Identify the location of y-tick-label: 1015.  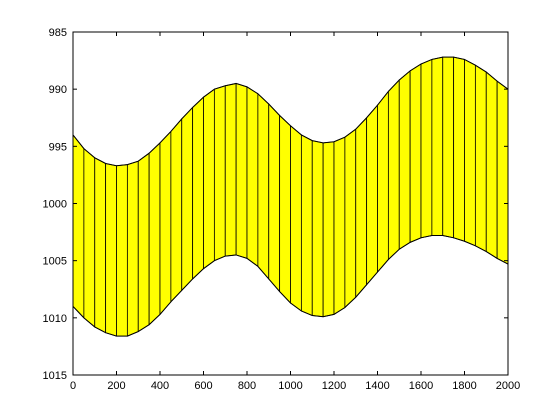
(55, 376).